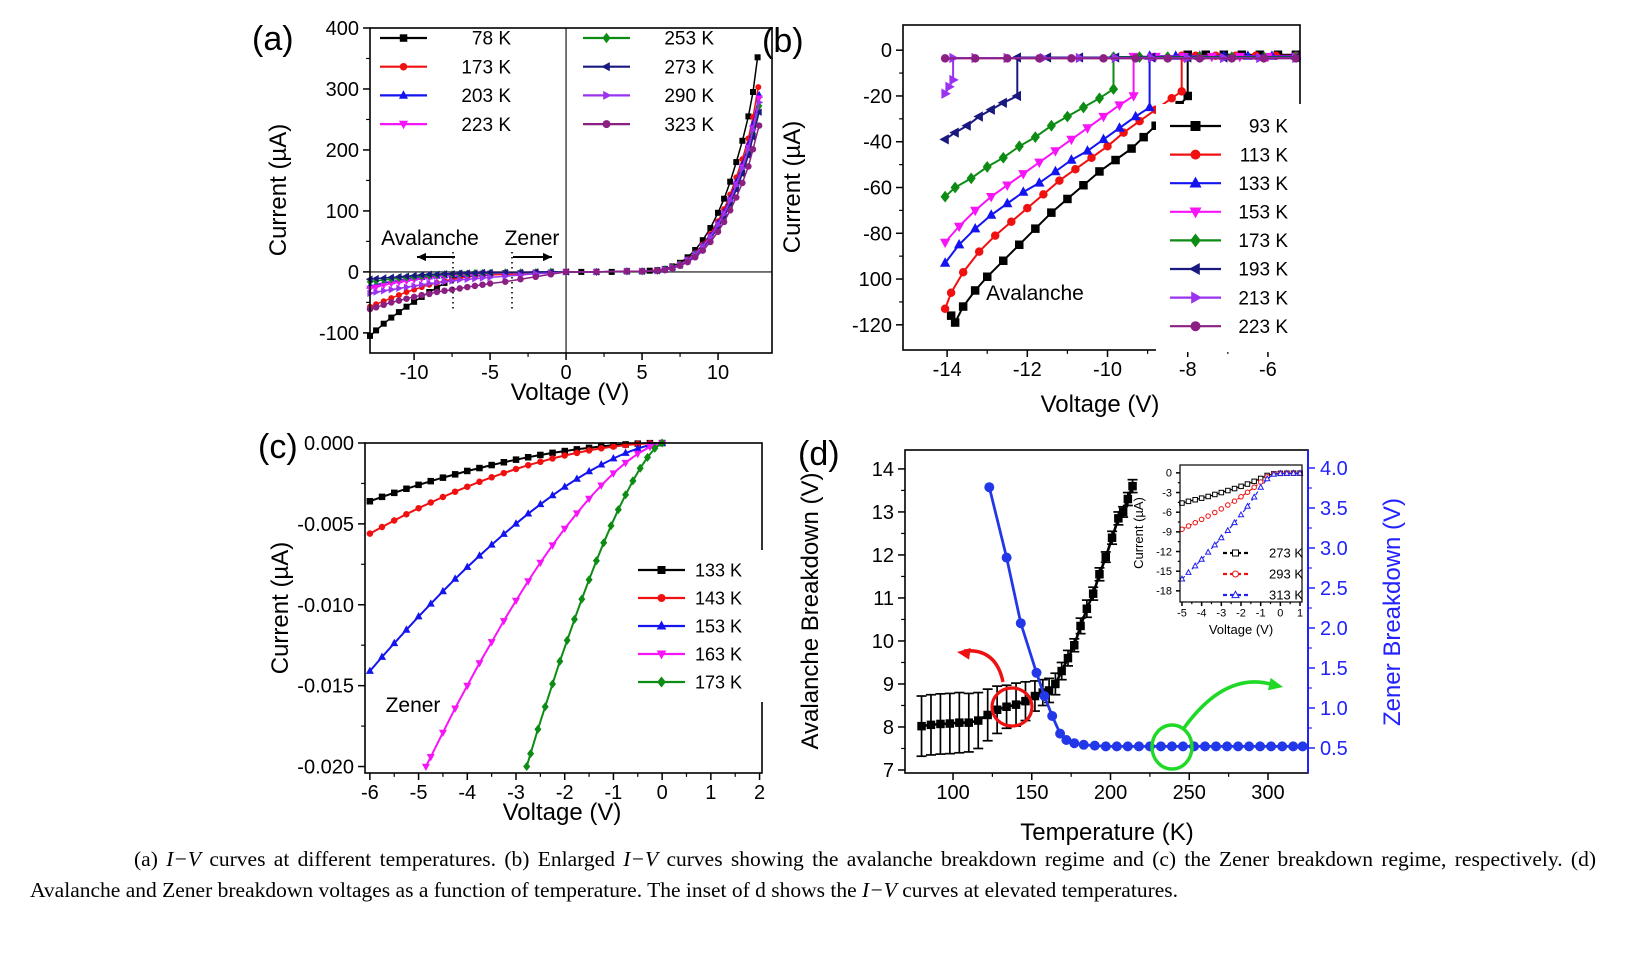 This screenshot has height=975, width=1628. What do you see at coordinates (490, 373) in the screenshot?
I see `x-tick-label: -5` at bounding box center [490, 373].